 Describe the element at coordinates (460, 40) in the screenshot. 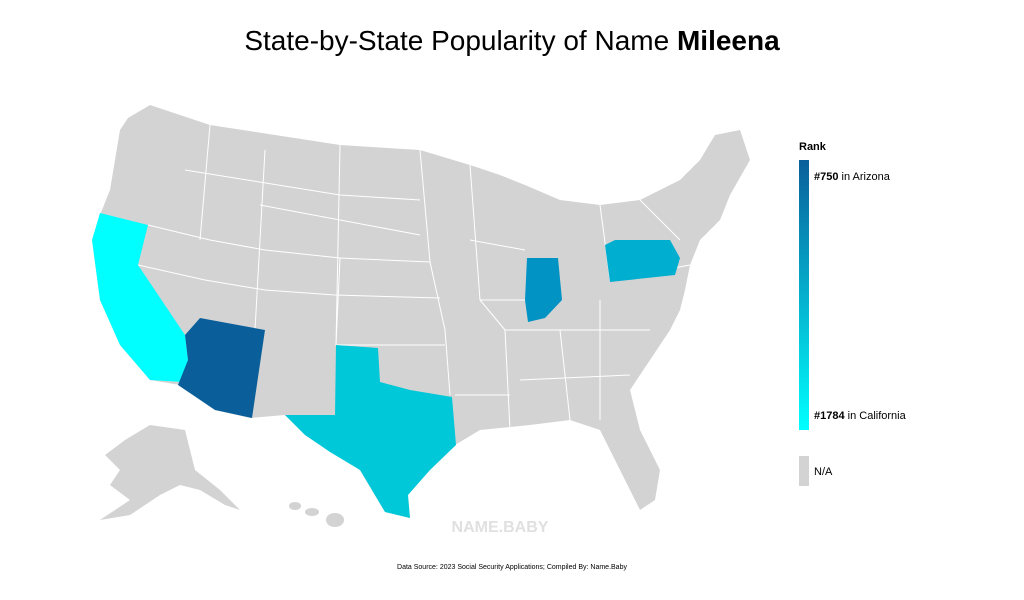

I see `title-text: State-by-State Popularity of Name` at that location.